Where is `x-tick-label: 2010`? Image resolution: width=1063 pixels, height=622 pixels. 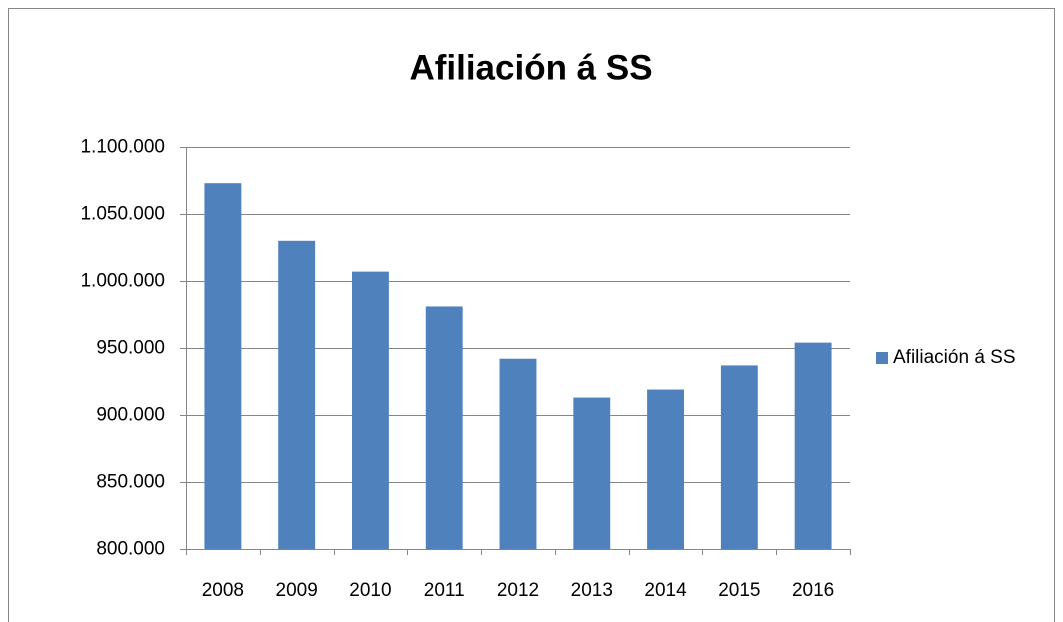 x-tick-label: 2010 is located at coordinates (370, 590).